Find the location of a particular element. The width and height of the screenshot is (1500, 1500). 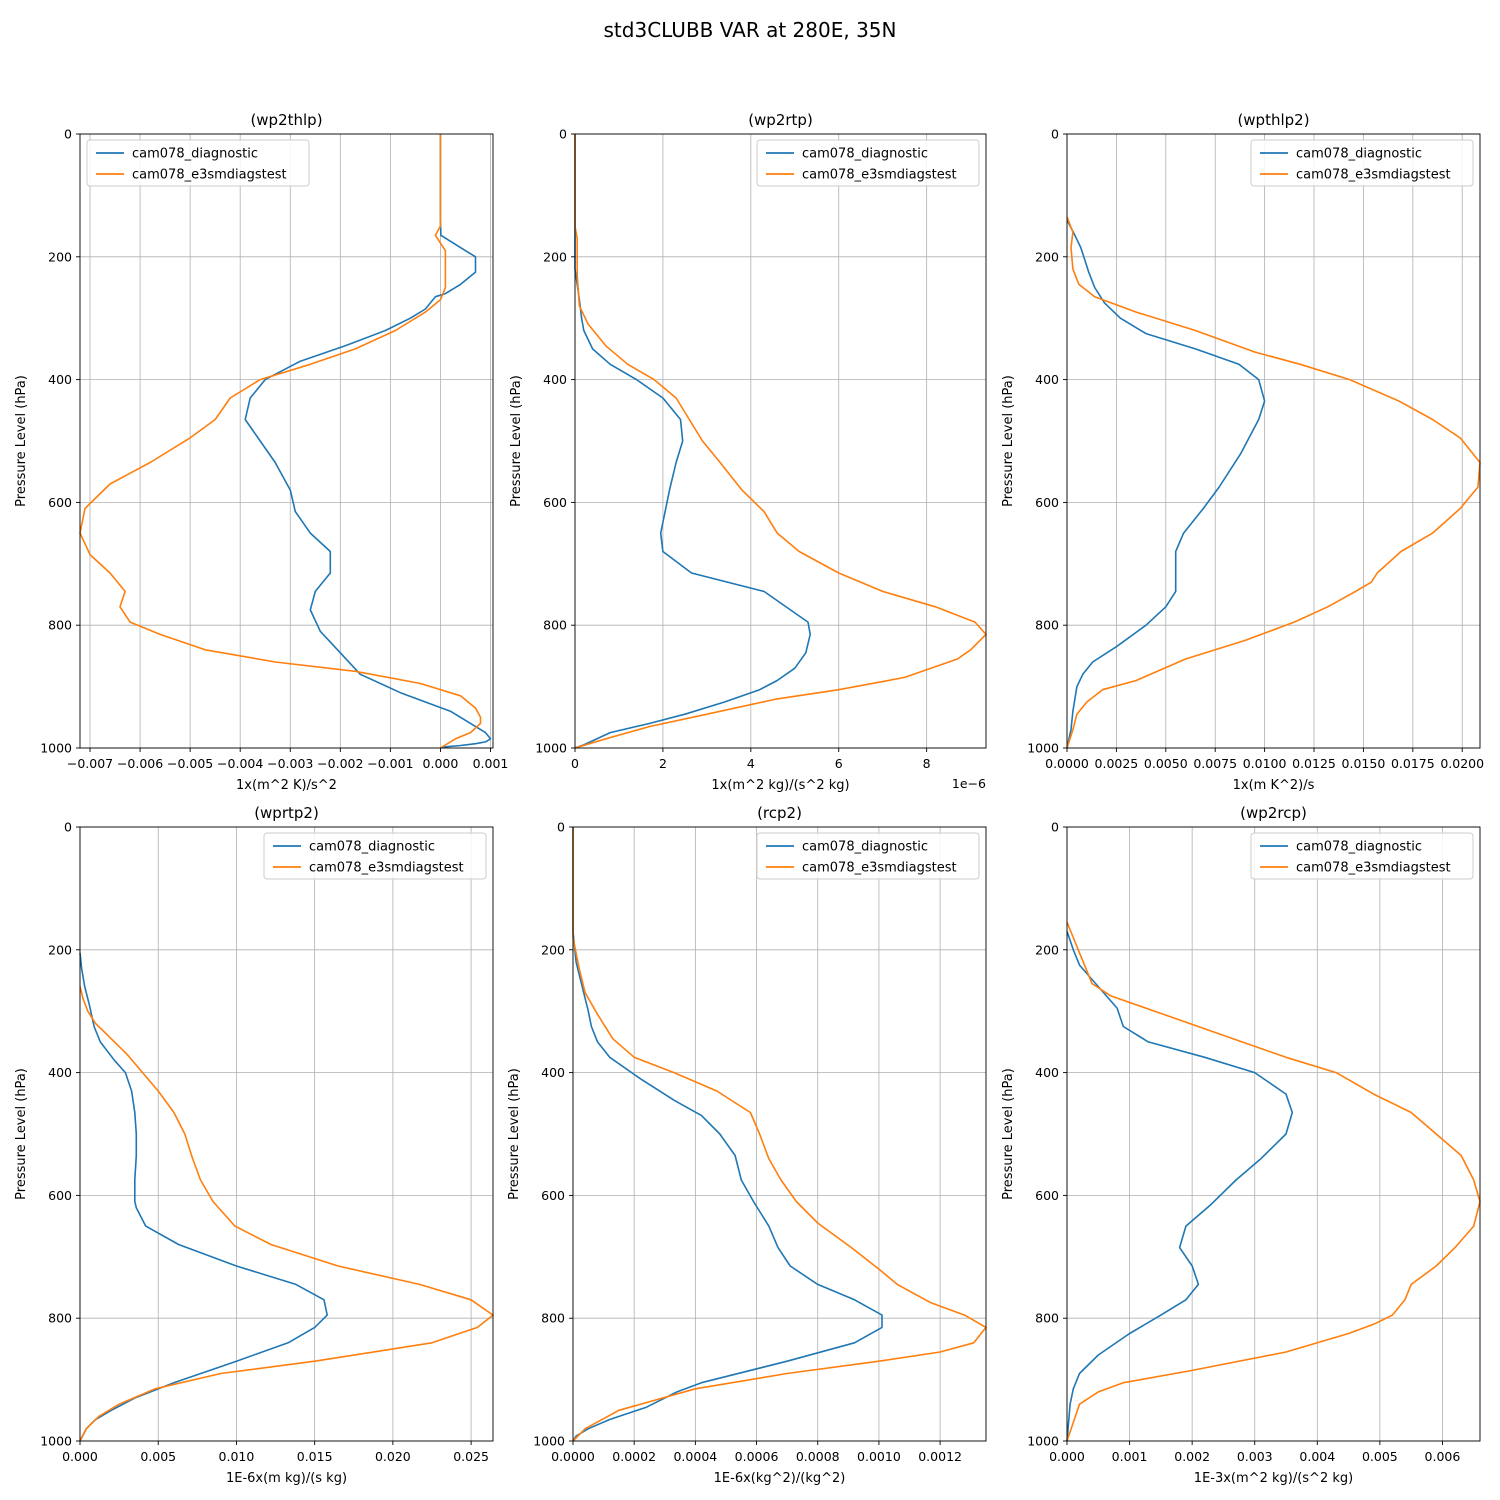

x-tick-label: −0.006 is located at coordinates (140, 763).